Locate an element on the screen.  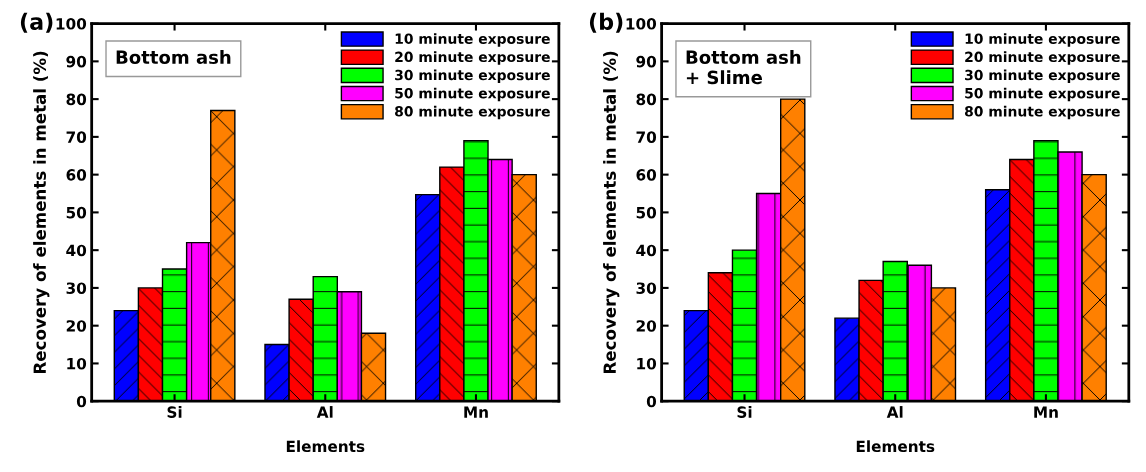
chart-title: (a) is located at coordinates (36, 22).